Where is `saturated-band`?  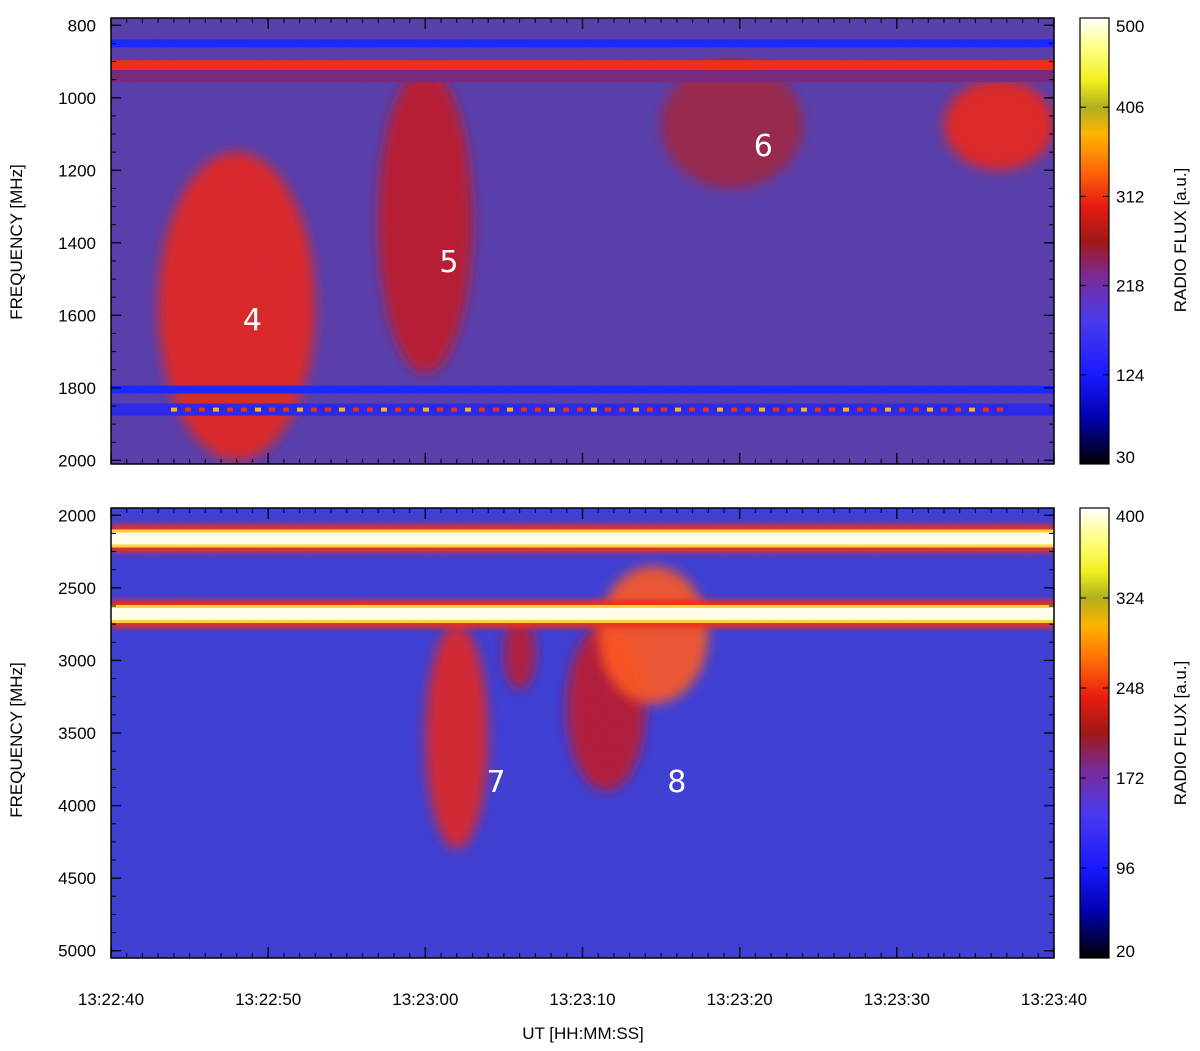 saturated-band is located at coordinates (582, 538).